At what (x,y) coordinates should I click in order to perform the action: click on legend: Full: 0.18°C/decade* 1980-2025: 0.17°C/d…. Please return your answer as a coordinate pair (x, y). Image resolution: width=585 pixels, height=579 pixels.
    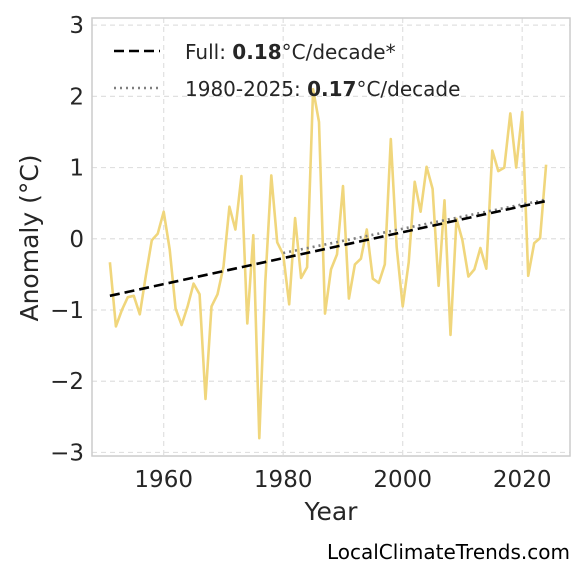
    Looking at the image, I should click on (287, 70).